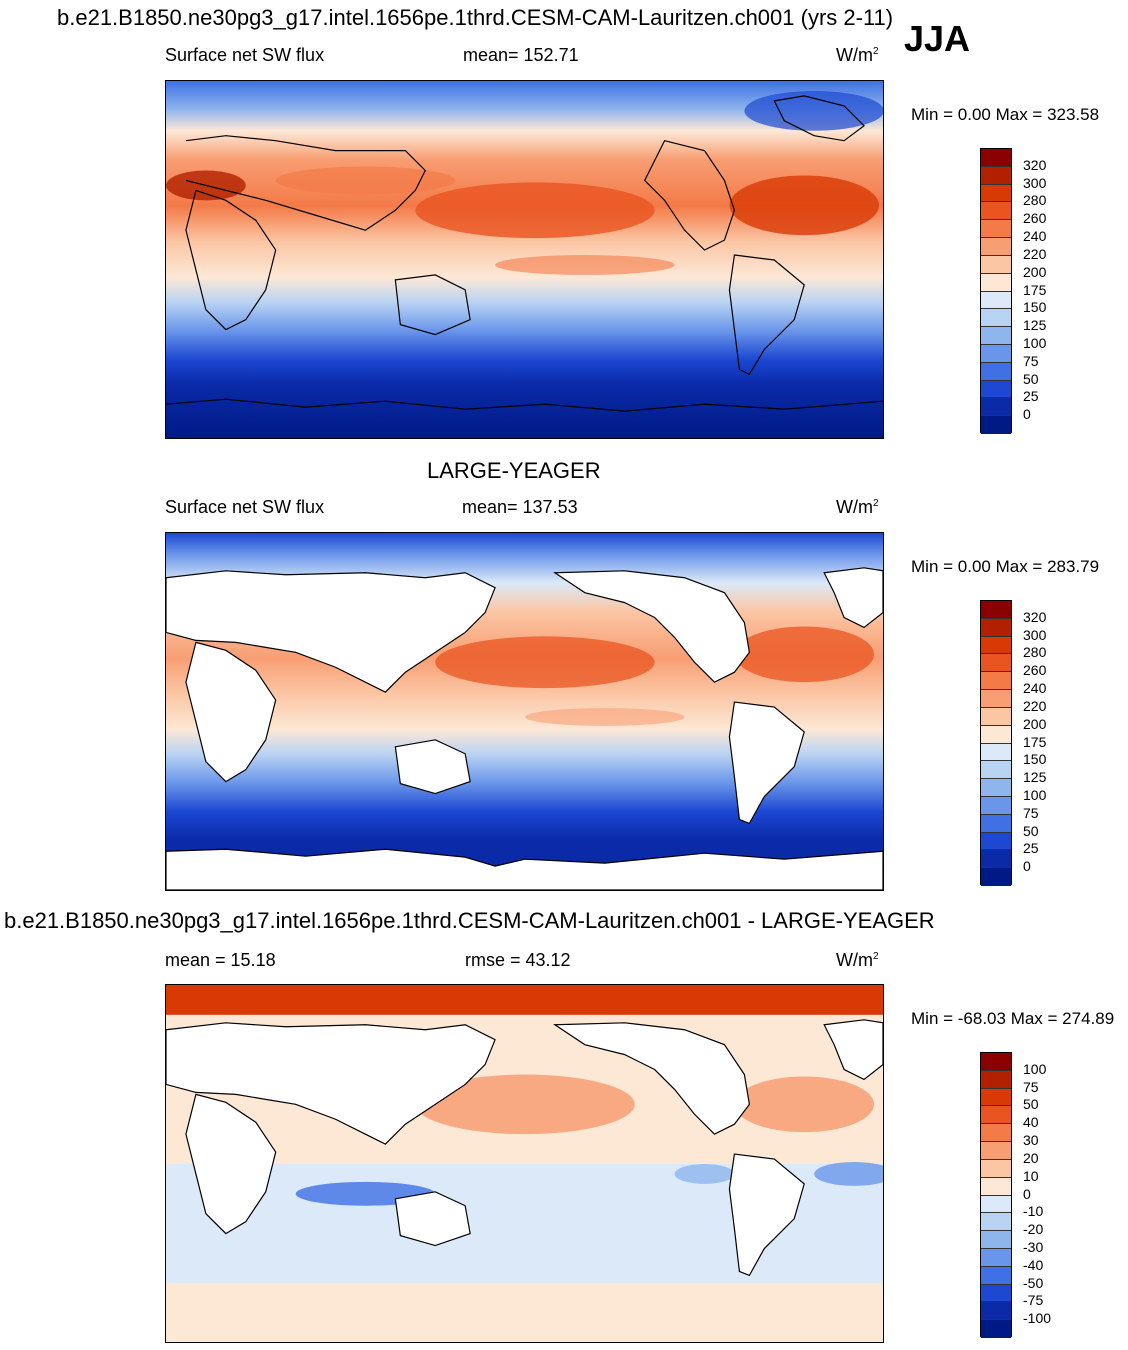 This screenshot has width=1128, height=1350. Describe the element at coordinates (520, 507) in the screenshot. I see `panel2-mean: mean= 137.53` at that location.